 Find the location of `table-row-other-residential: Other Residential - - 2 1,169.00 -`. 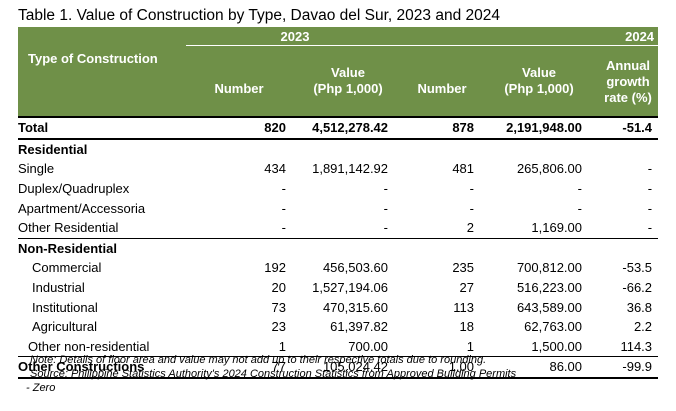

table-row-other-residential: Other Residential - - 2 1,169.00 - is located at coordinates (338, 228).